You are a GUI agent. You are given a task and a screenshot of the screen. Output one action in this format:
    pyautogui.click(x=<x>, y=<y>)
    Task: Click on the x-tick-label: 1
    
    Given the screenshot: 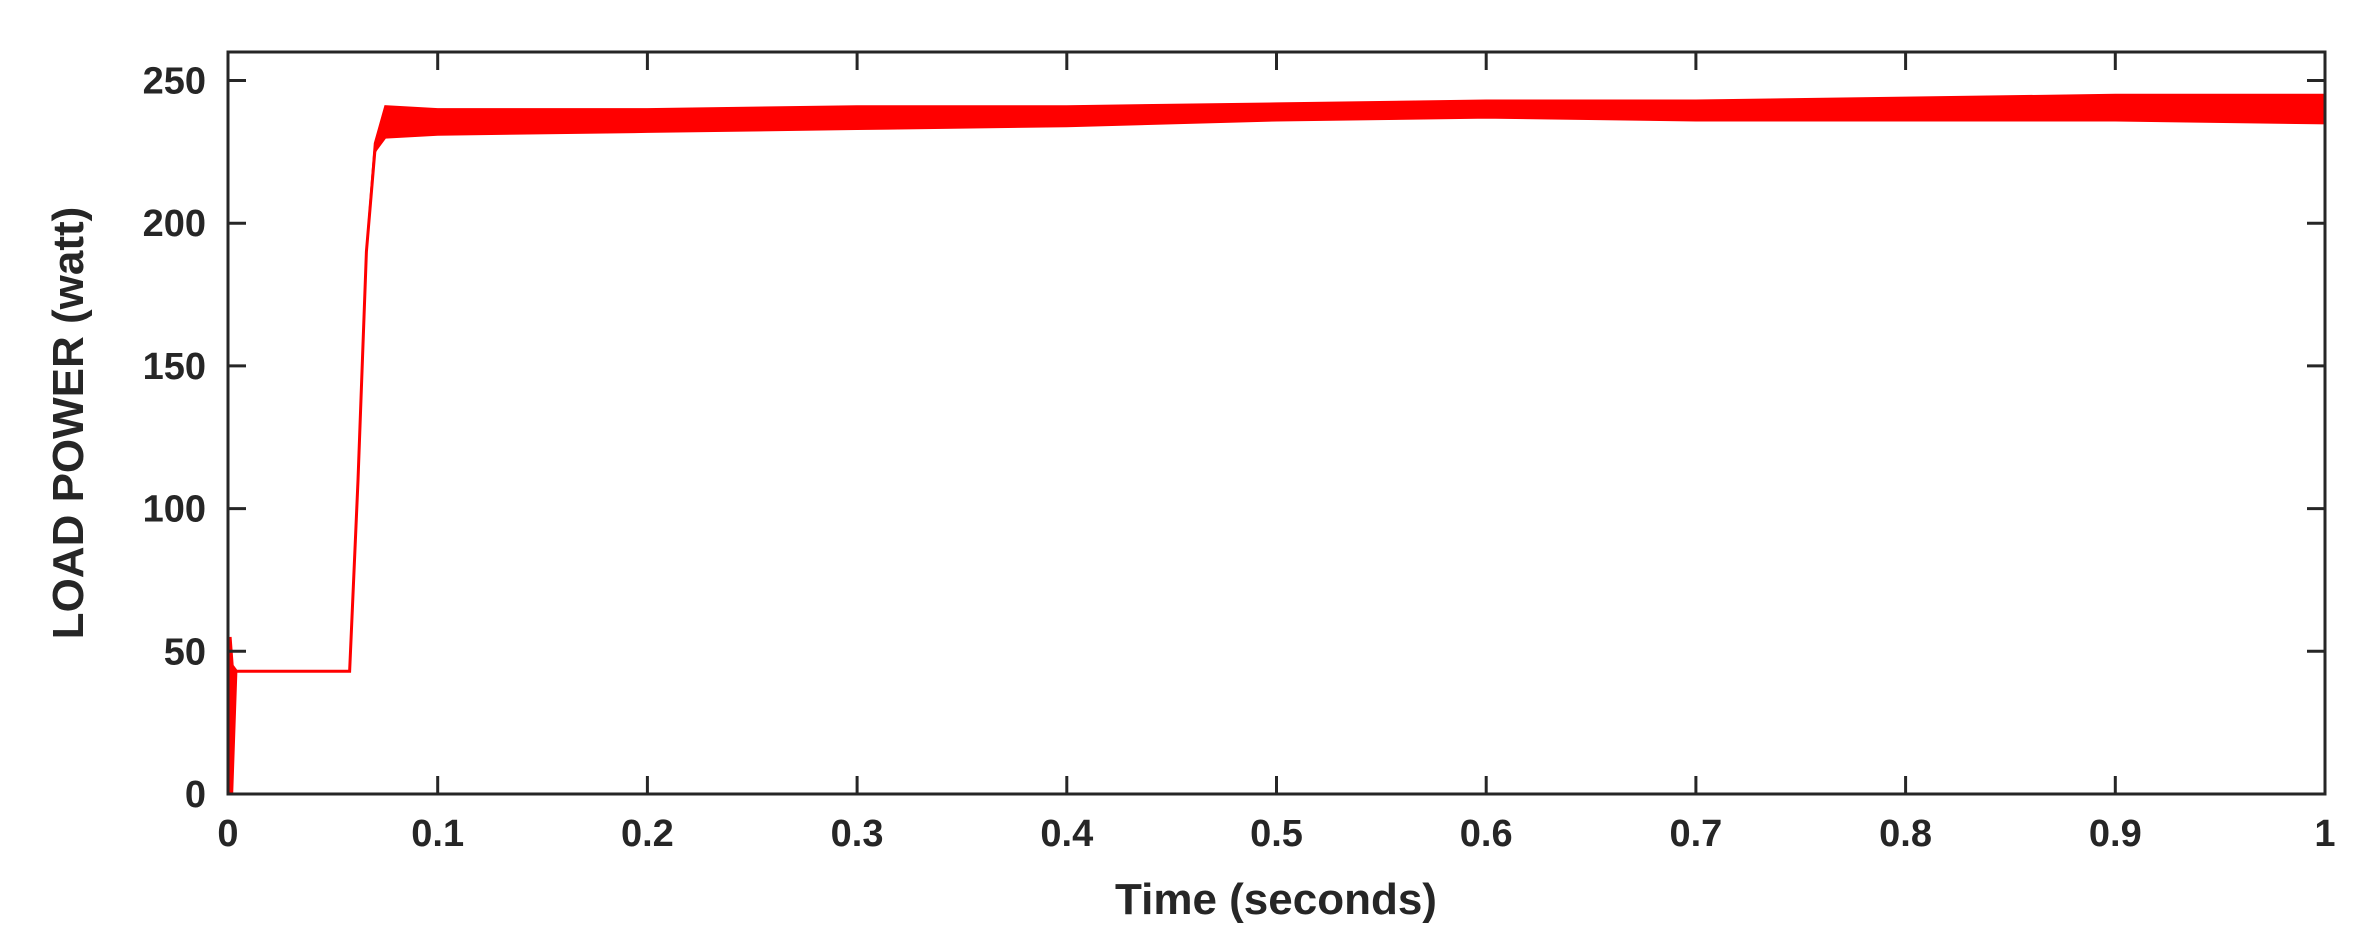 What is the action you would take?
    pyautogui.click(x=2324, y=834)
    